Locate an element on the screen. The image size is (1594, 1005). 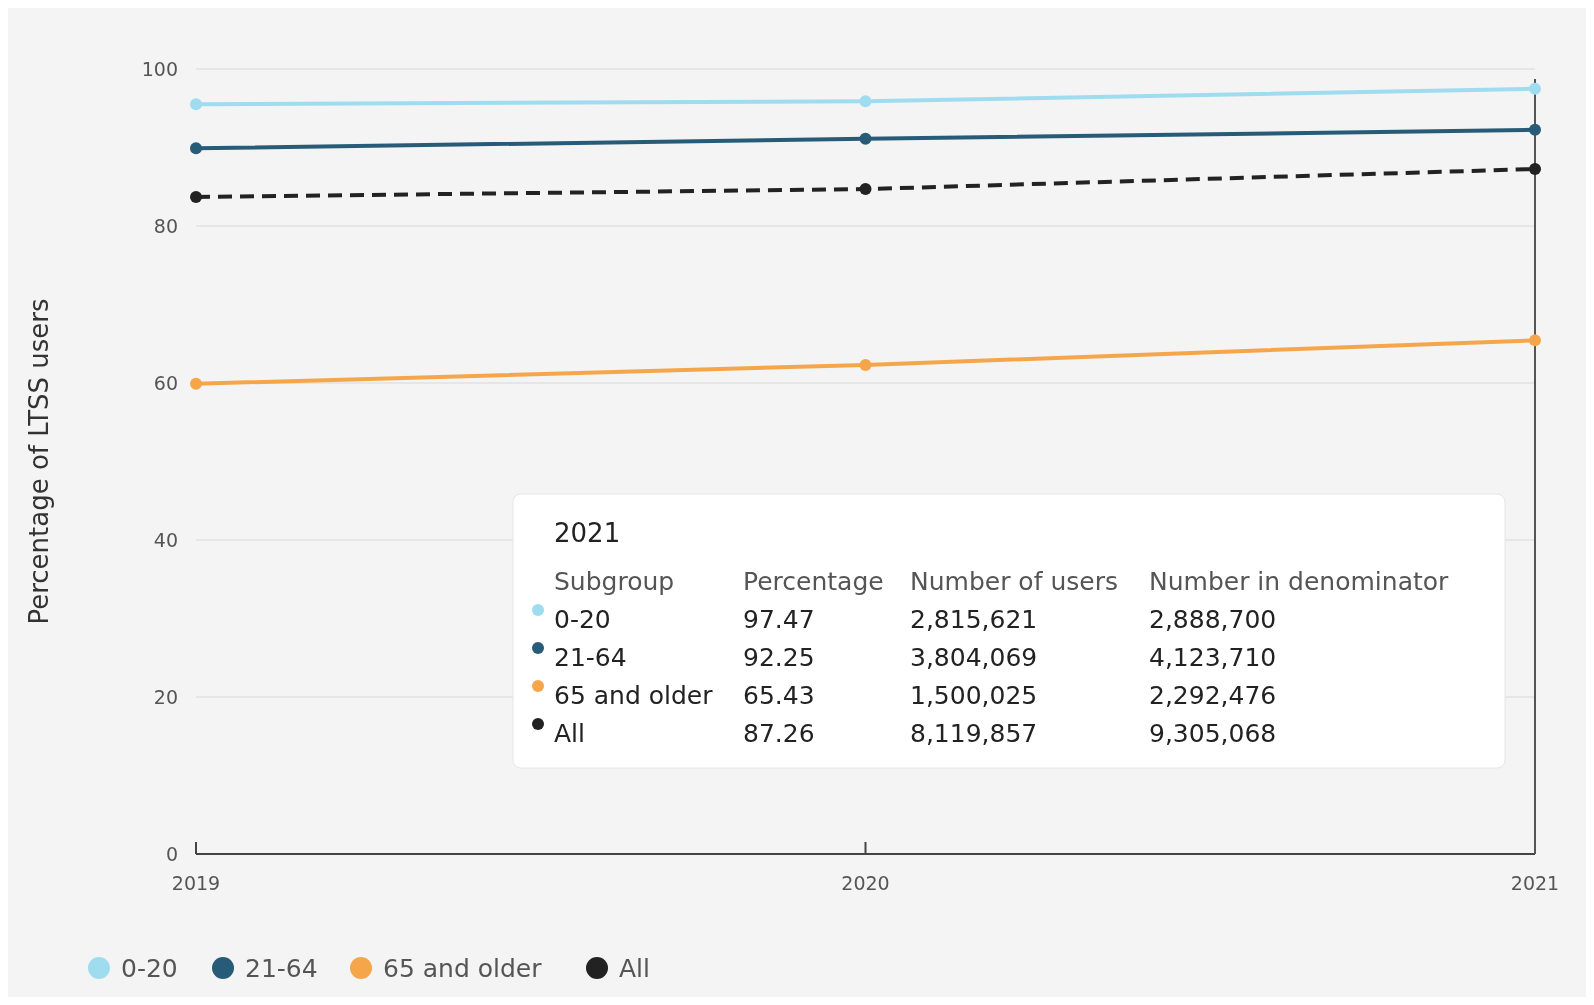
annotation: 8,119,857 is located at coordinates (974, 733).